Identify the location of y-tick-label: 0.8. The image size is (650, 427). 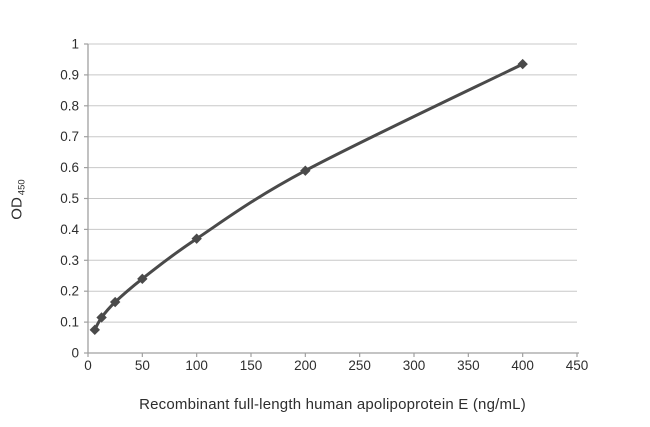
(69, 105).